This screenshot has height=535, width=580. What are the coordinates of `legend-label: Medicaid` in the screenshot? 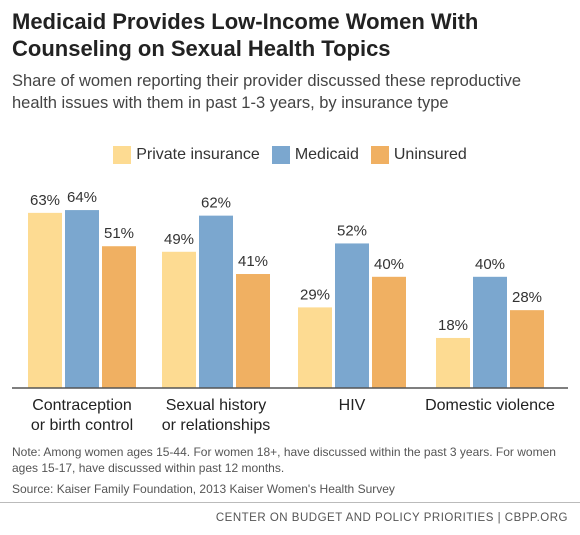 It's located at (326, 154).